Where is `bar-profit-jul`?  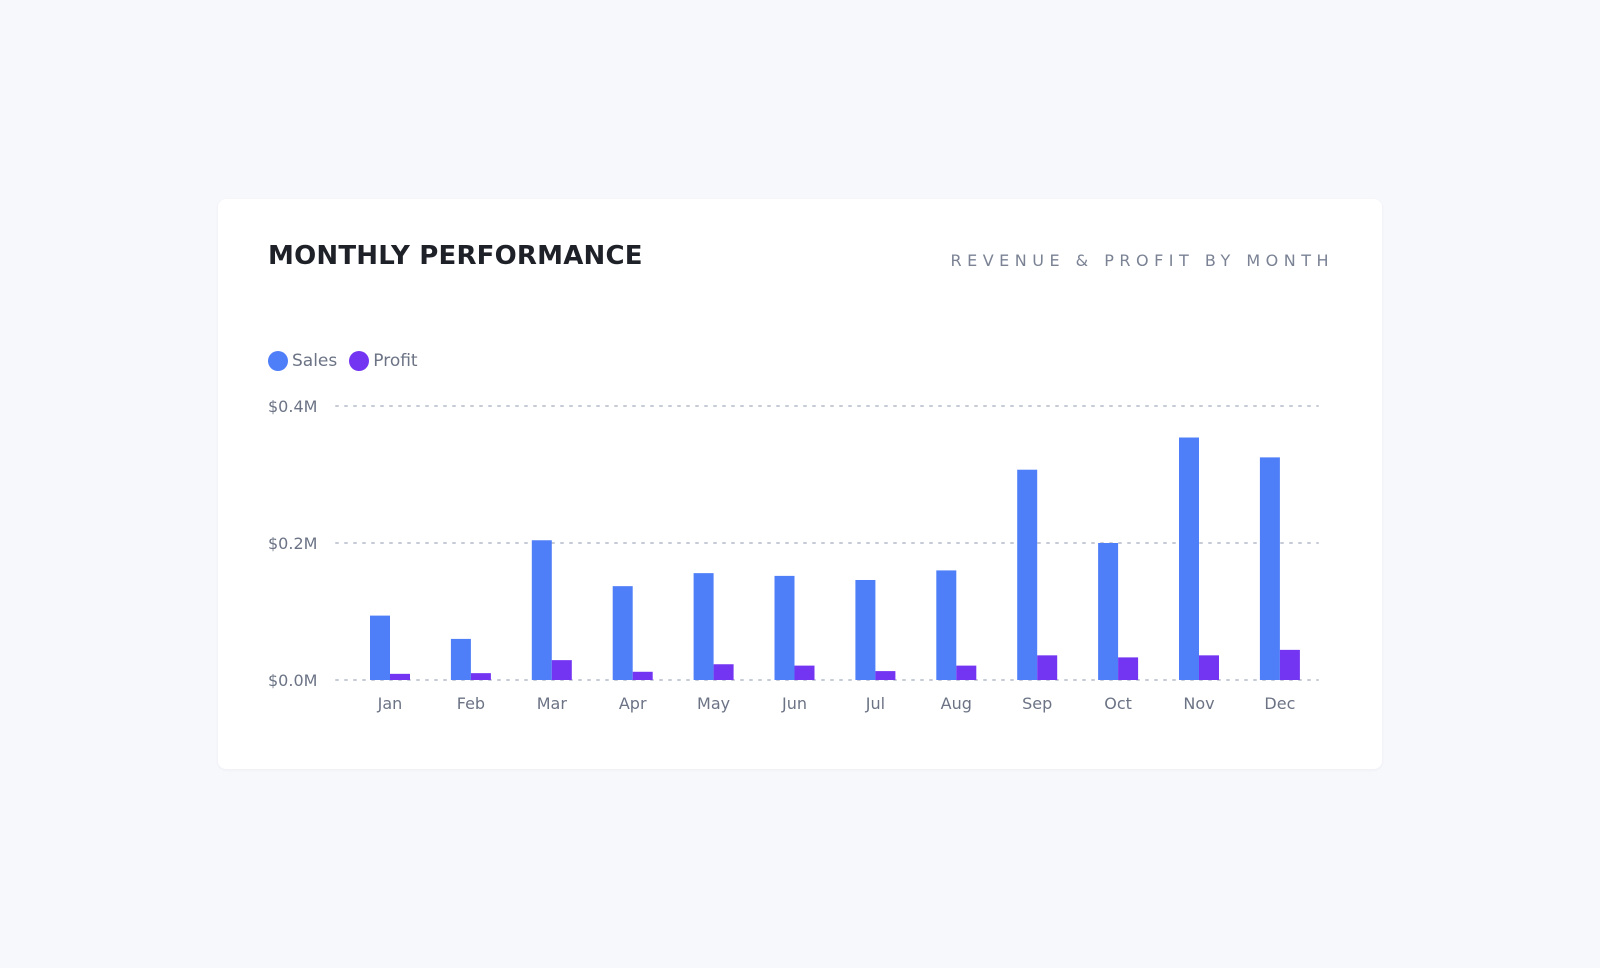
bar-profit-jul is located at coordinates (885, 675).